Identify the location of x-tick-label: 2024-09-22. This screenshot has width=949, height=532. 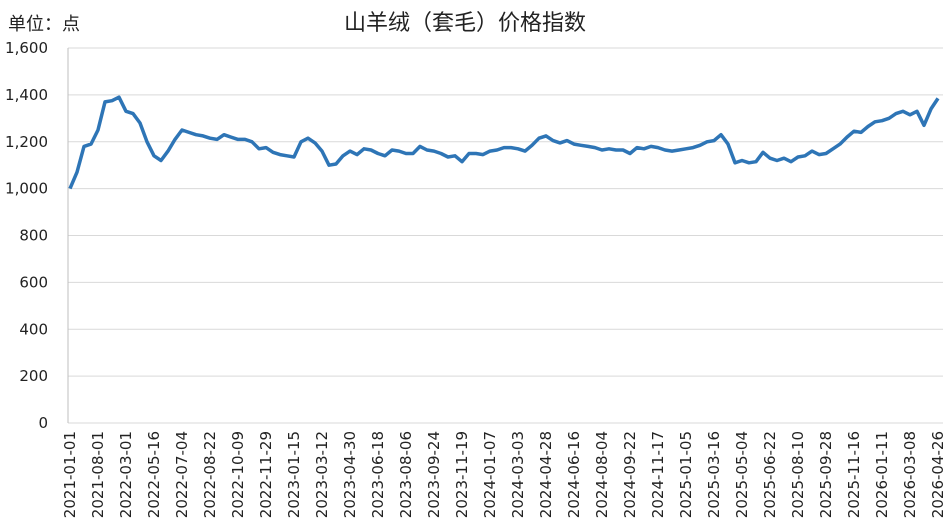
(630, 474).